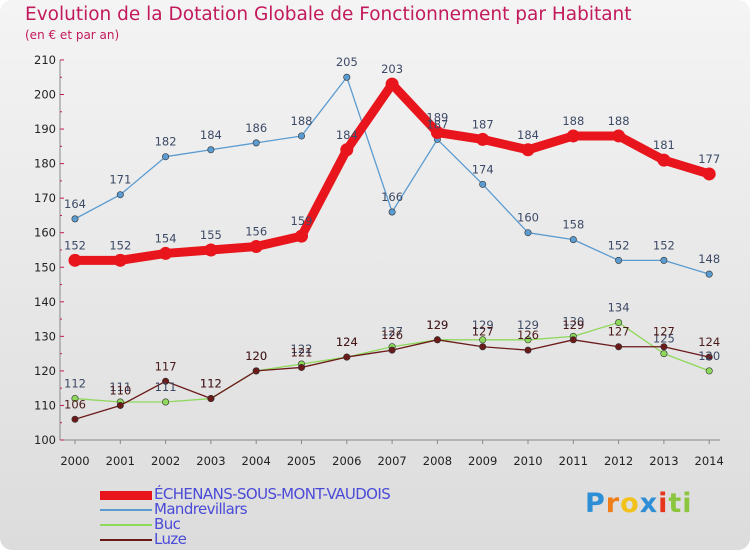  I want to click on x-tick-label: 2007, so click(391, 461).